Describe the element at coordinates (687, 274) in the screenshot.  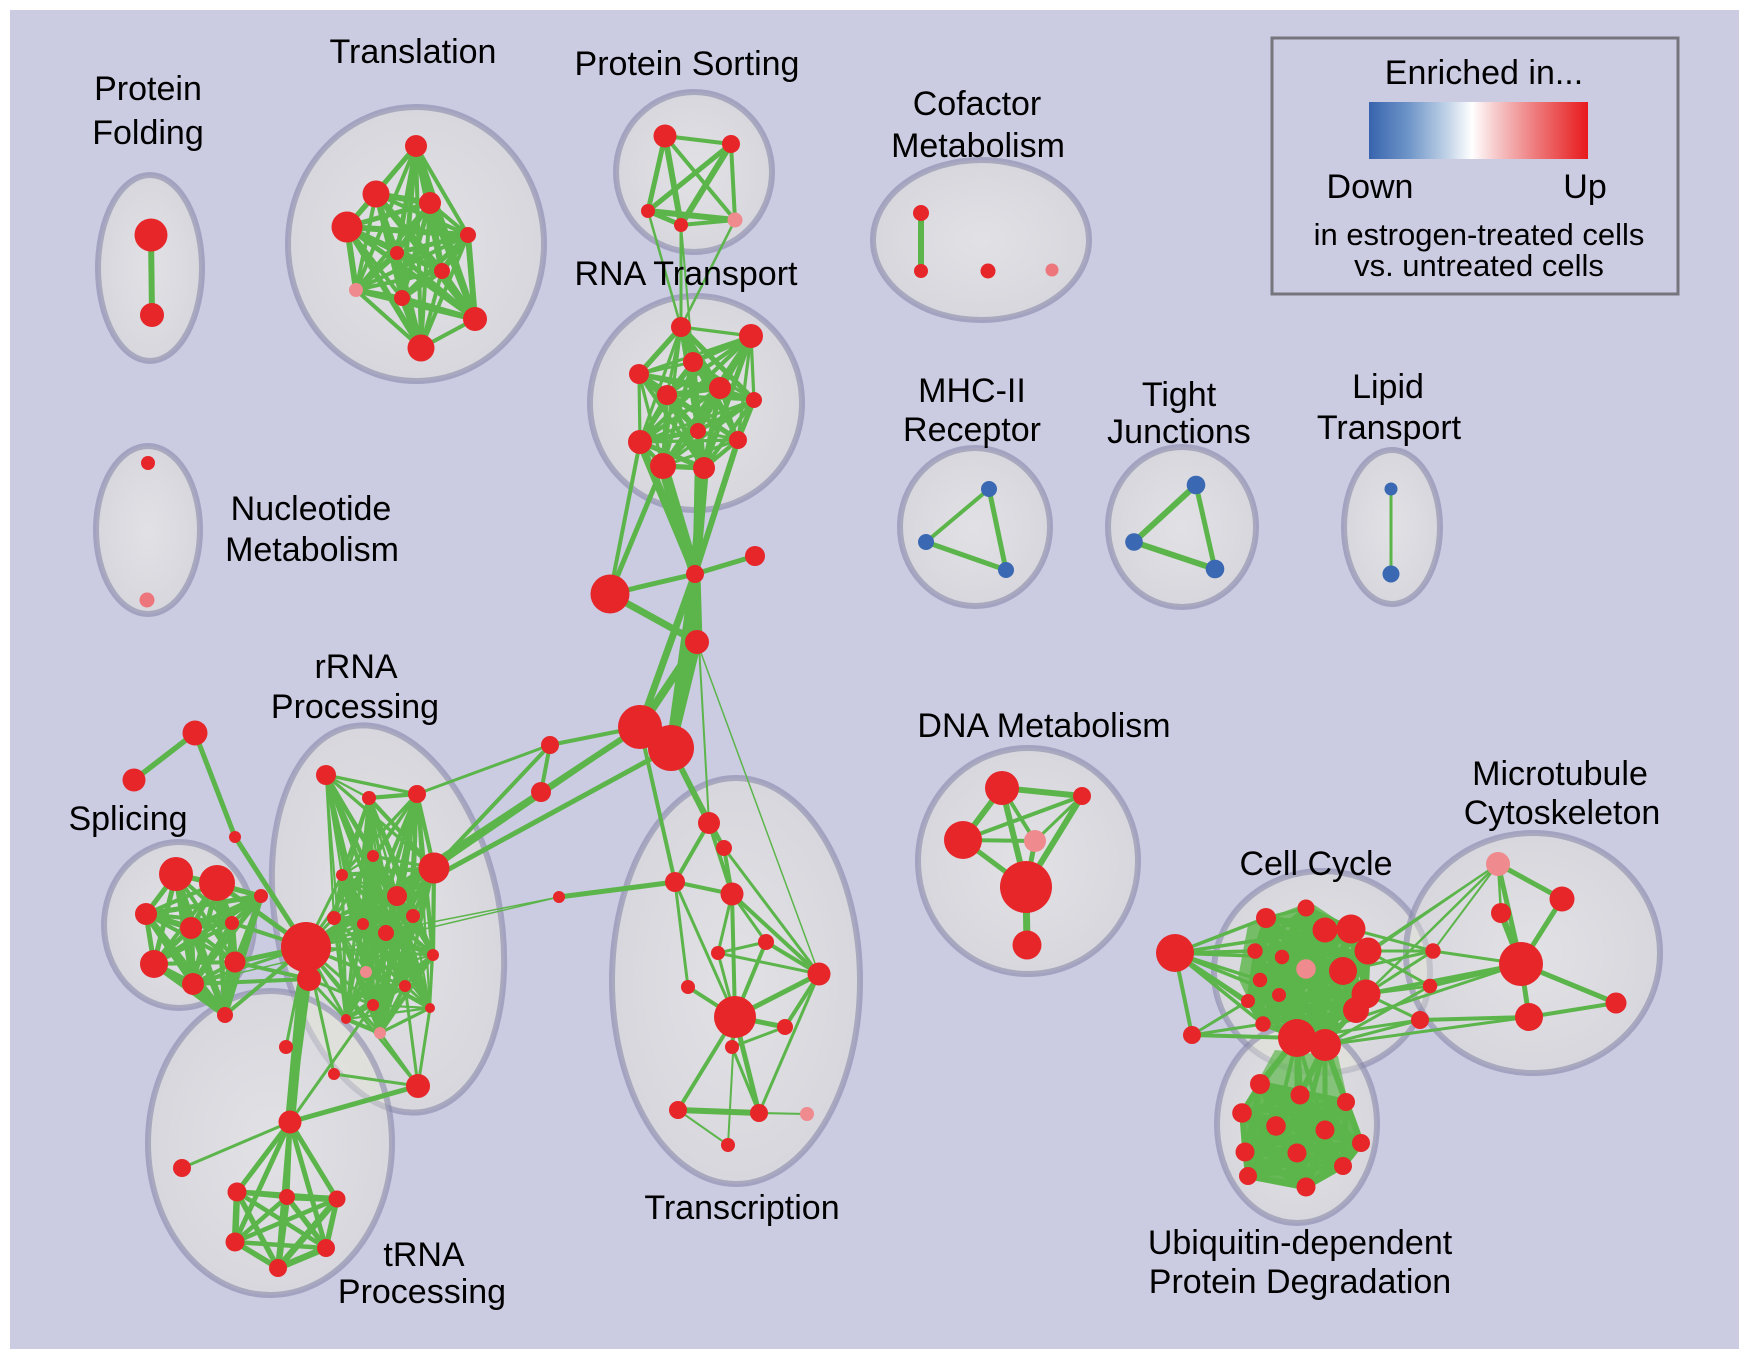
I see `svg-text: RNA Transport` at that location.